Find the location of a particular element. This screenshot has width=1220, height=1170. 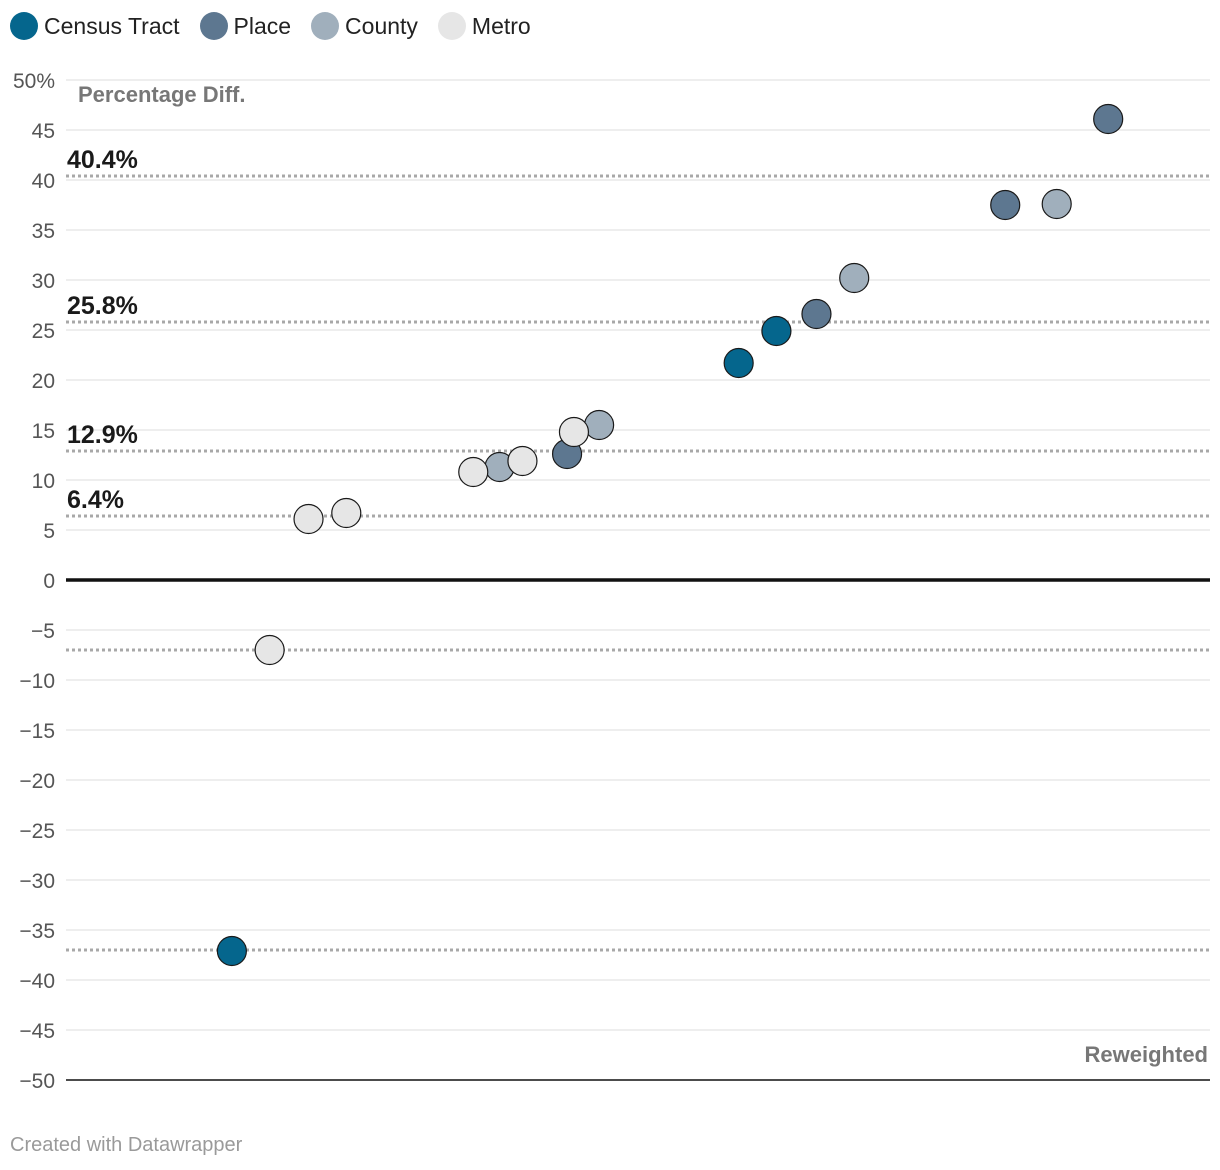

y-tick-label: 5 is located at coordinates (49, 531).